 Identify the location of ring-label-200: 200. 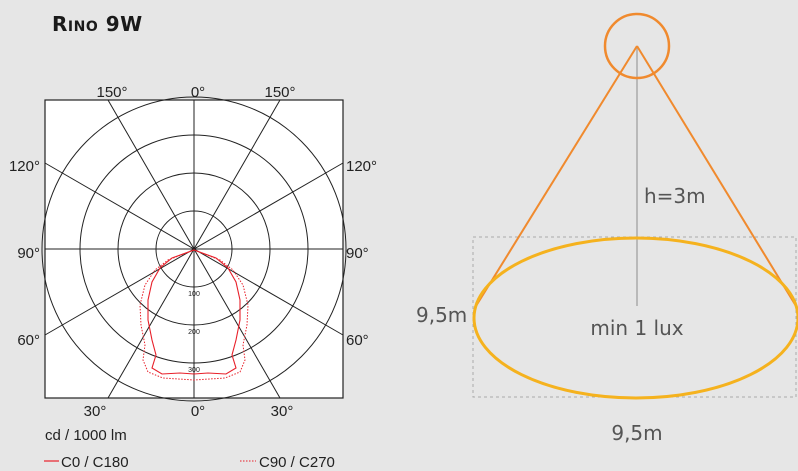
(194, 332).